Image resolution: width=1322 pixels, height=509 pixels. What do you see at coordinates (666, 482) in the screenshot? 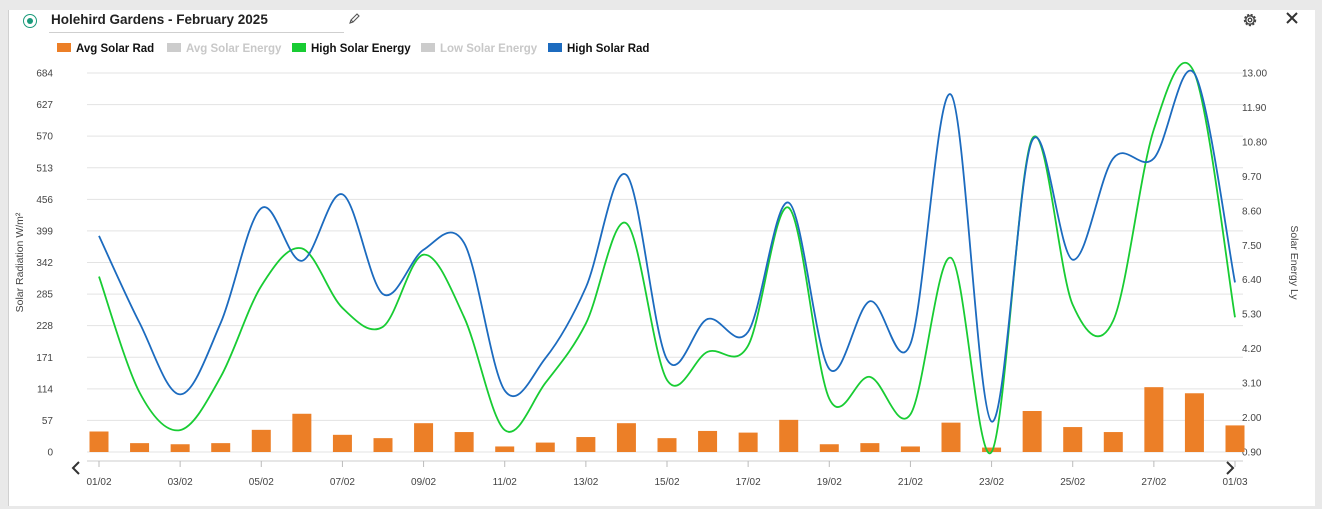
I see `x-tick-label: 15/02` at bounding box center [666, 482].